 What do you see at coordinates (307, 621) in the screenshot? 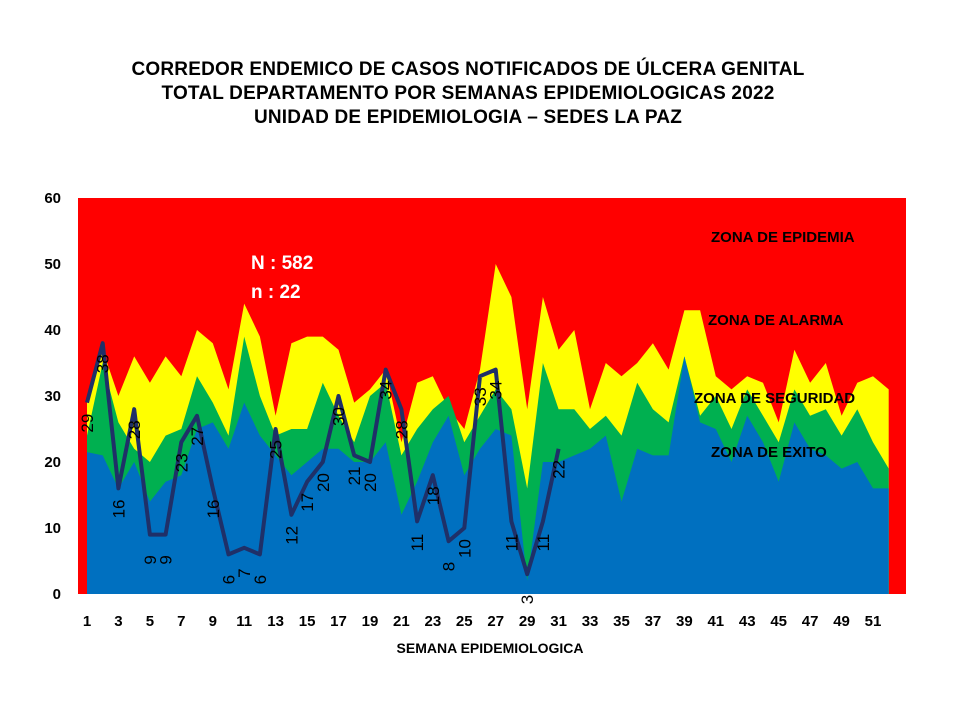
I see `x-tick-label: 15` at bounding box center [307, 621].